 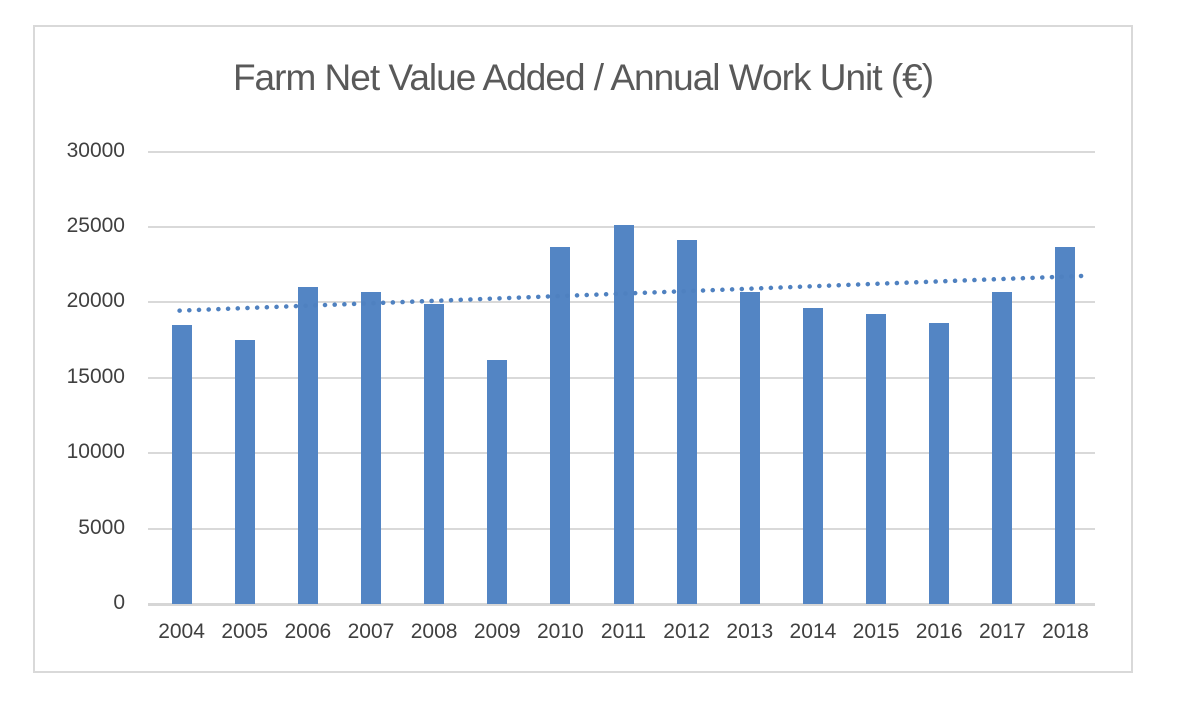 I want to click on x-axis-tick-label: 2004, so click(x=181, y=631).